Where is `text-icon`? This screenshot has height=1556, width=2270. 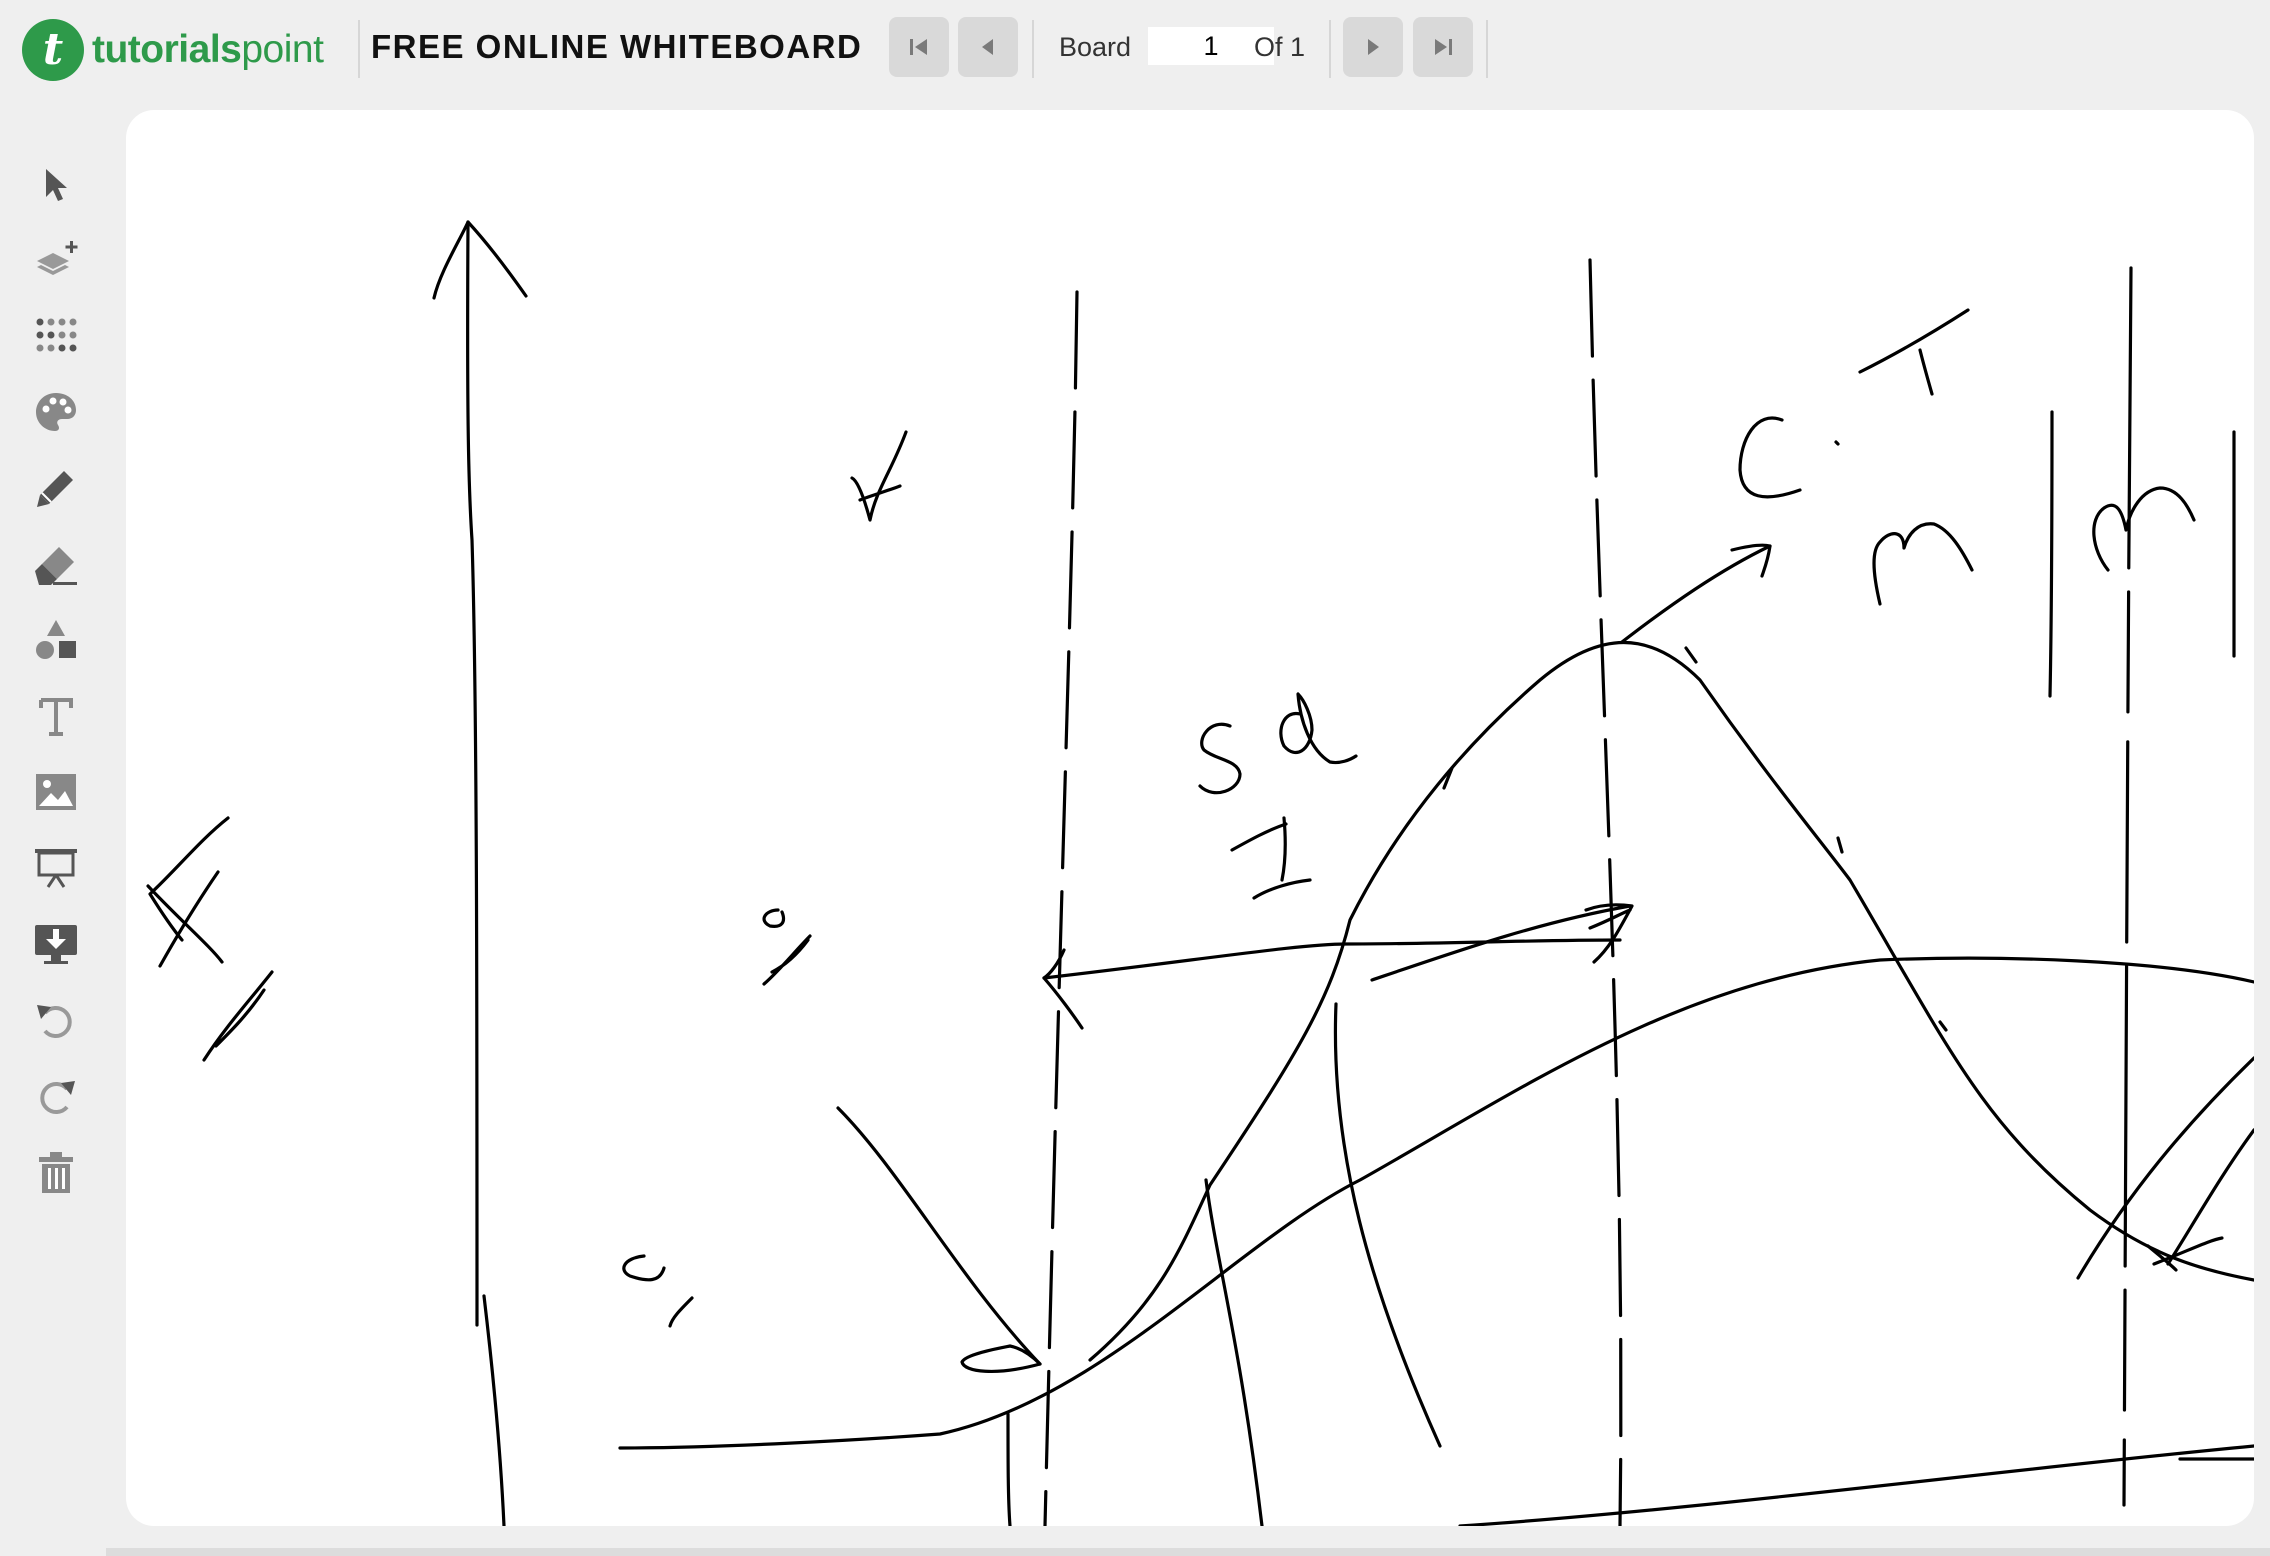
text-icon is located at coordinates (56, 717).